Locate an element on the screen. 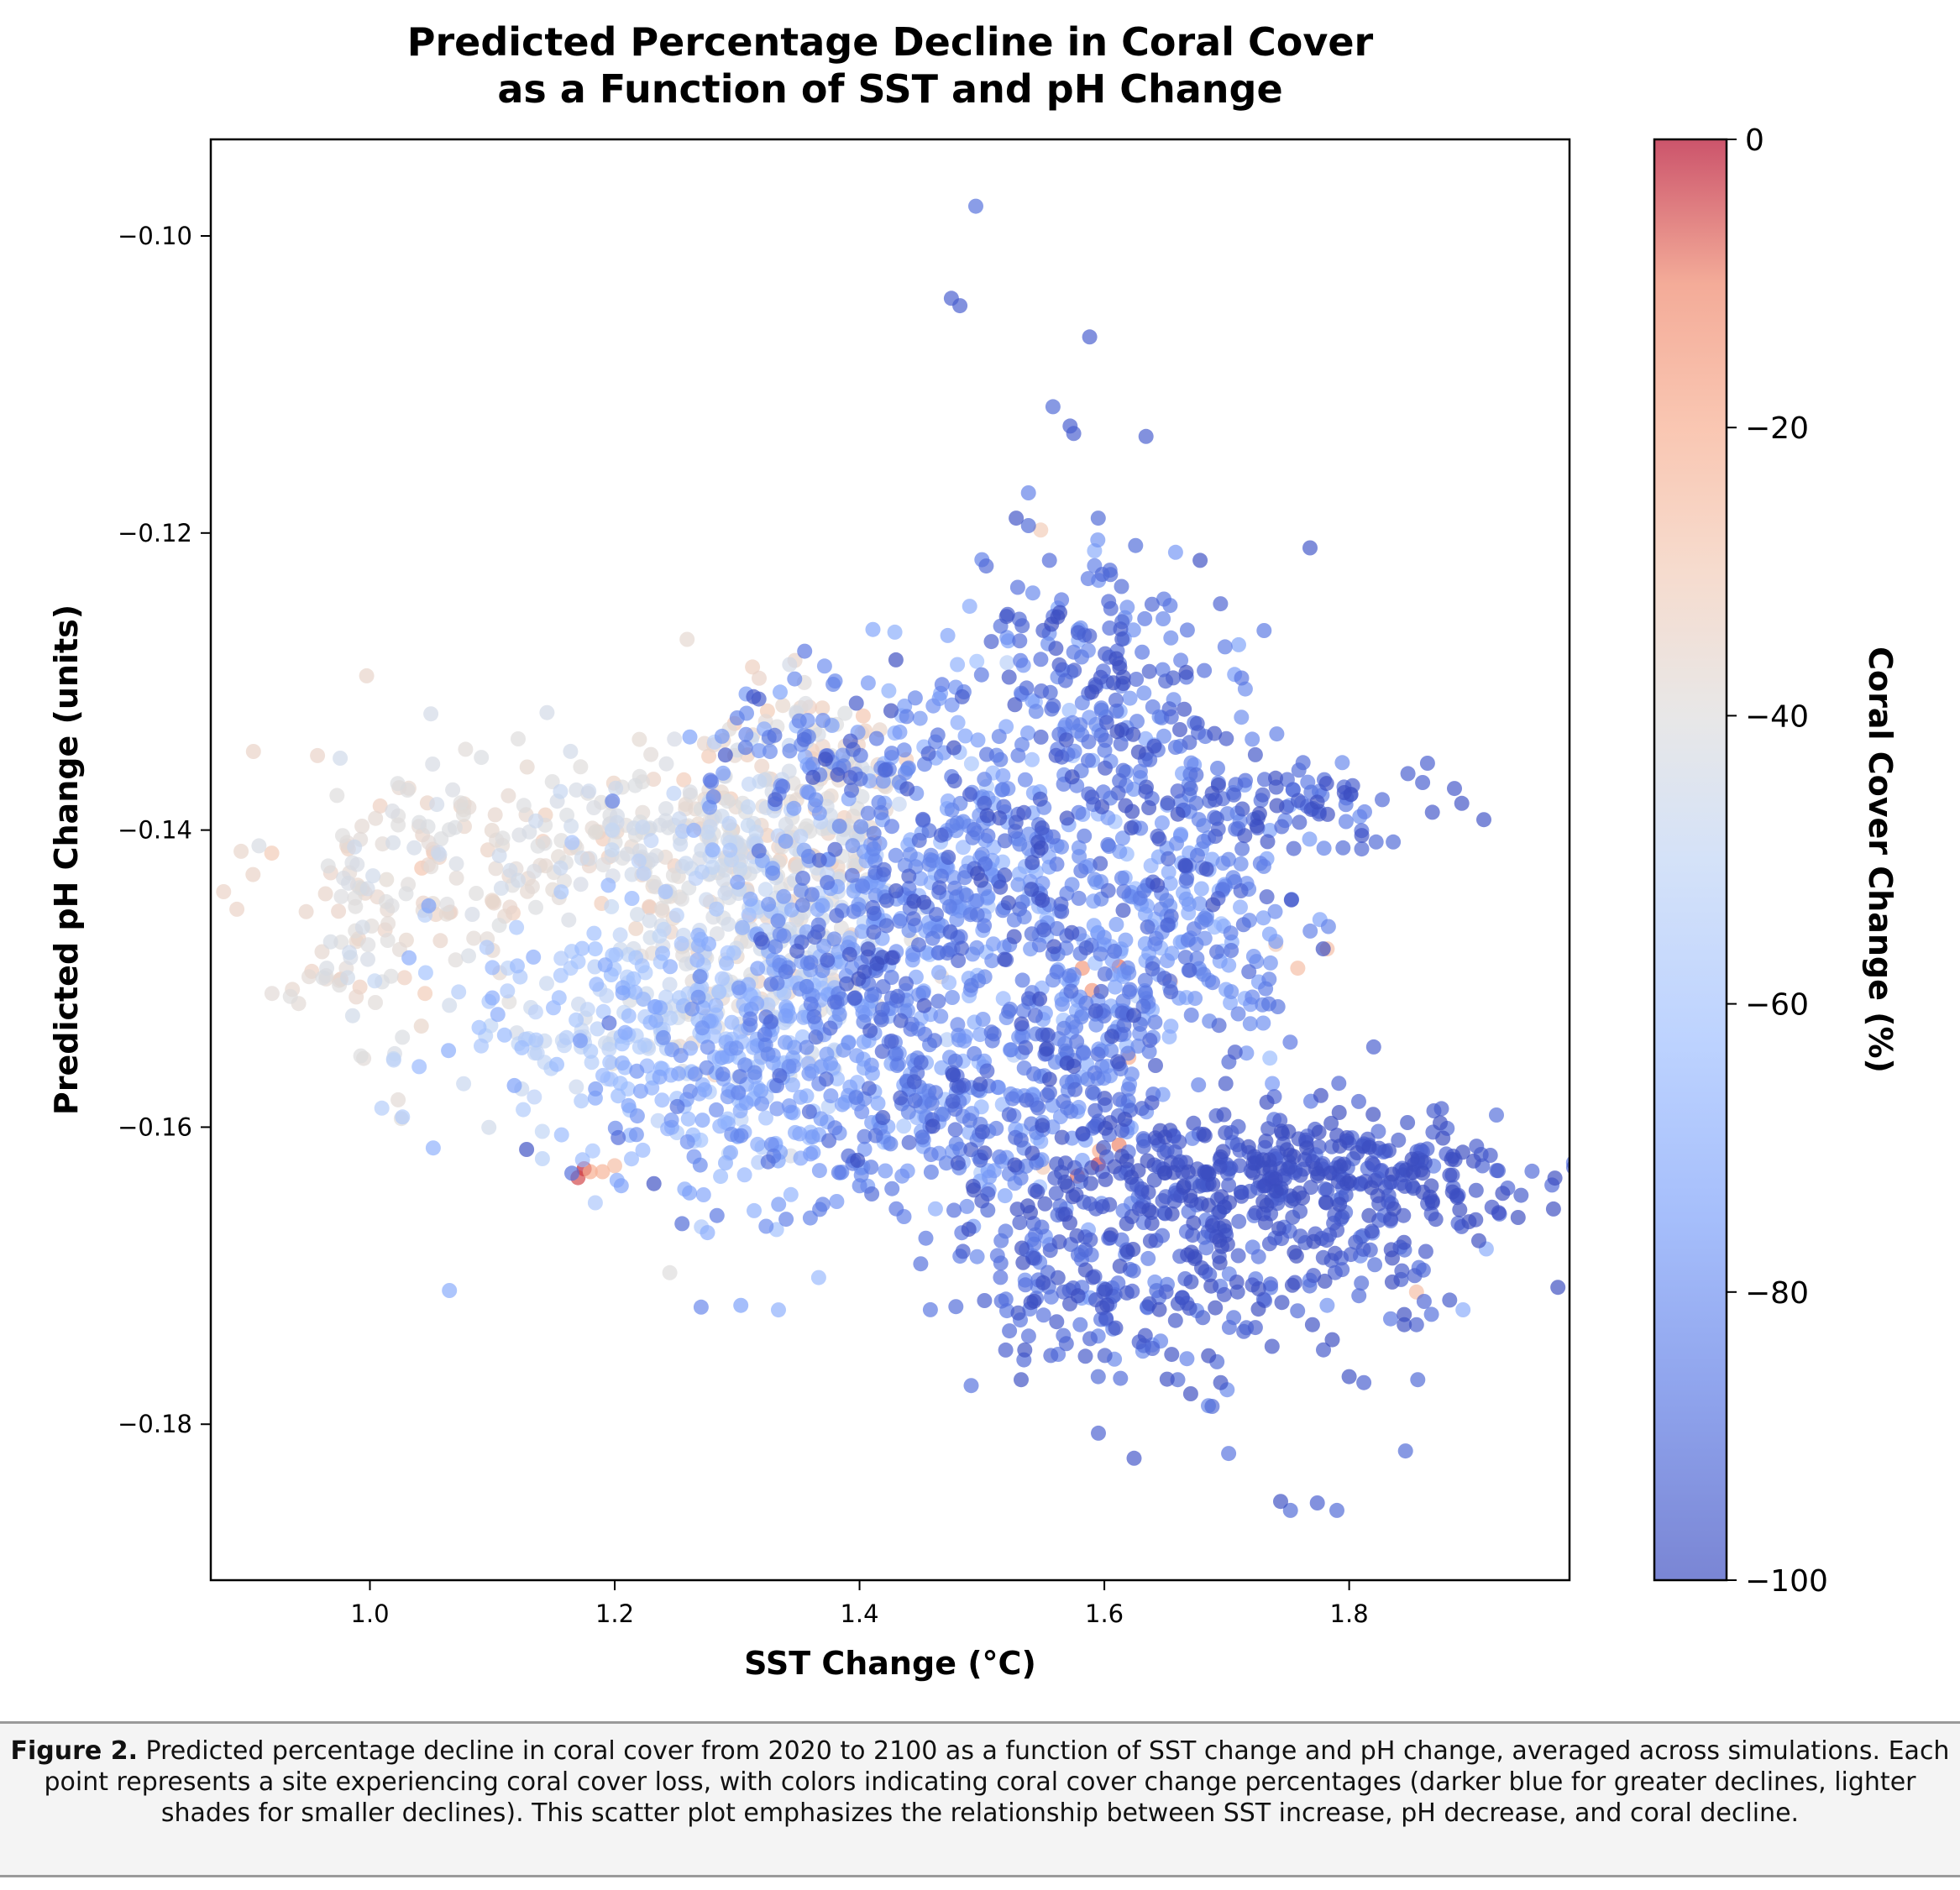  x-axis-label: SST Change (°C) is located at coordinates (890, 1664).